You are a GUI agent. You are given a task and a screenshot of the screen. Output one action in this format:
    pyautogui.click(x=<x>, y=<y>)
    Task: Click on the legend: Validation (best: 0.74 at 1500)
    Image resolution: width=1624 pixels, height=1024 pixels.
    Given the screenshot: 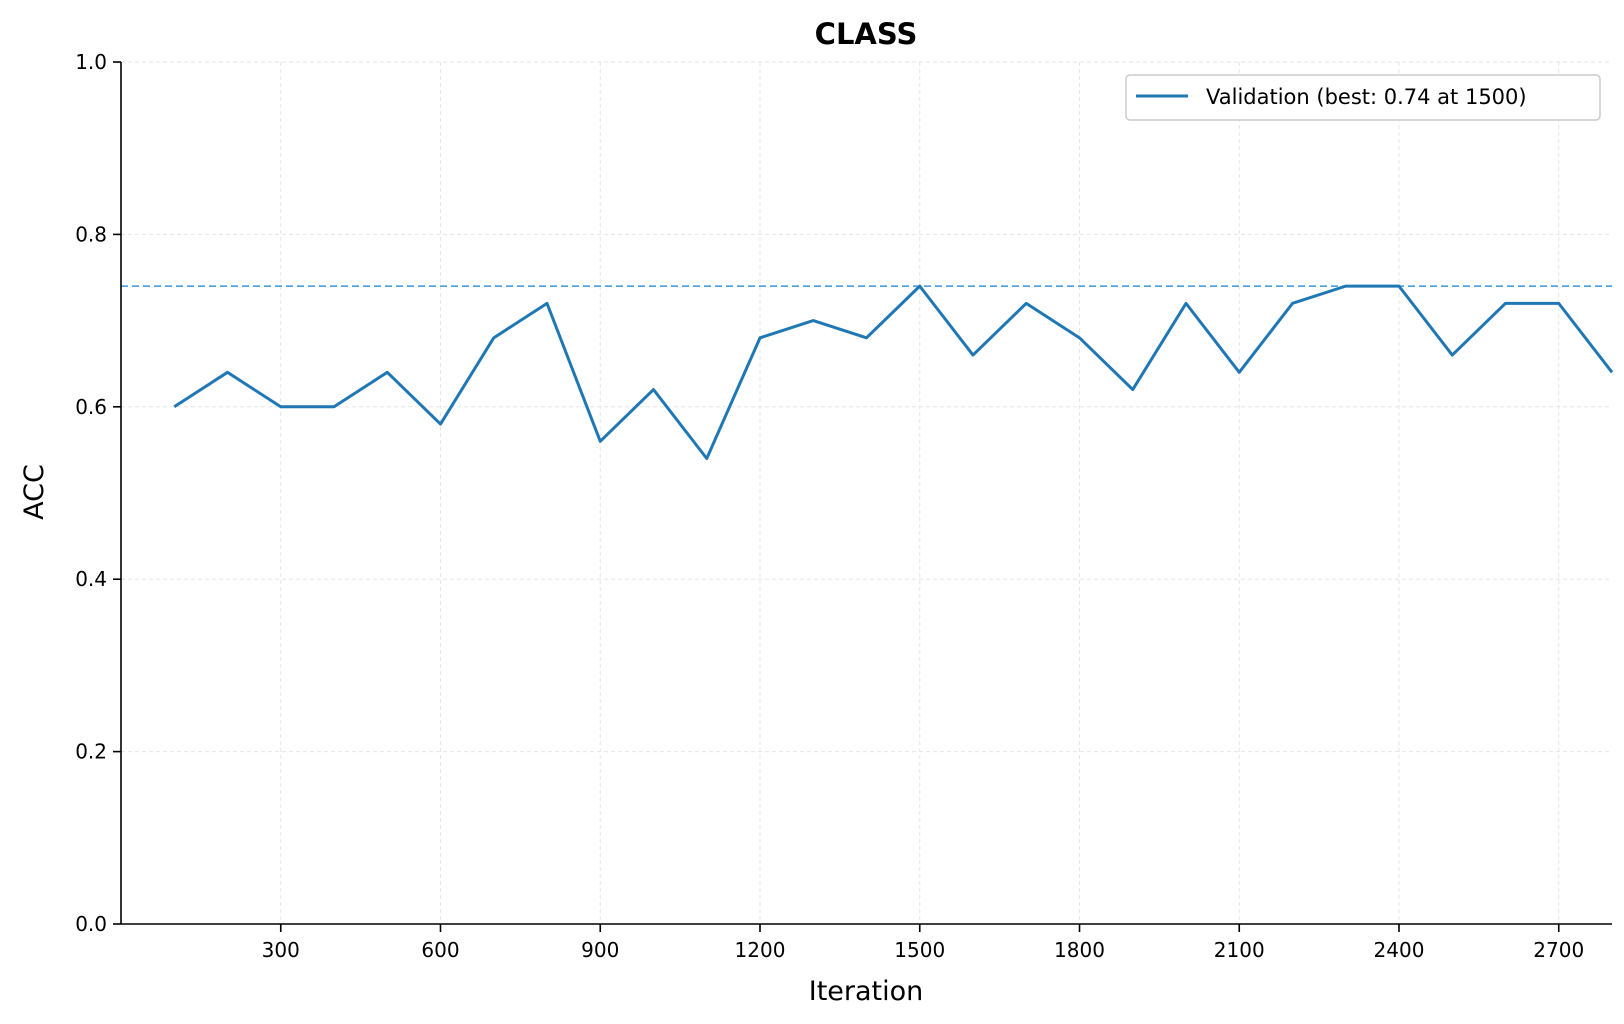 What is the action you would take?
    pyautogui.click(x=1363, y=97)
    